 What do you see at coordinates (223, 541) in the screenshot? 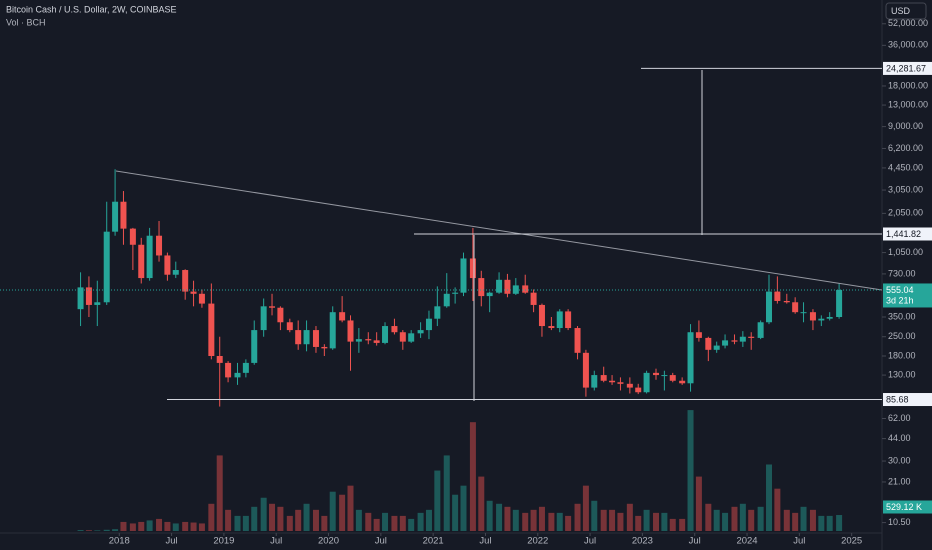
I see `x-tick-label: 2019` at bounding box center [223, 541].